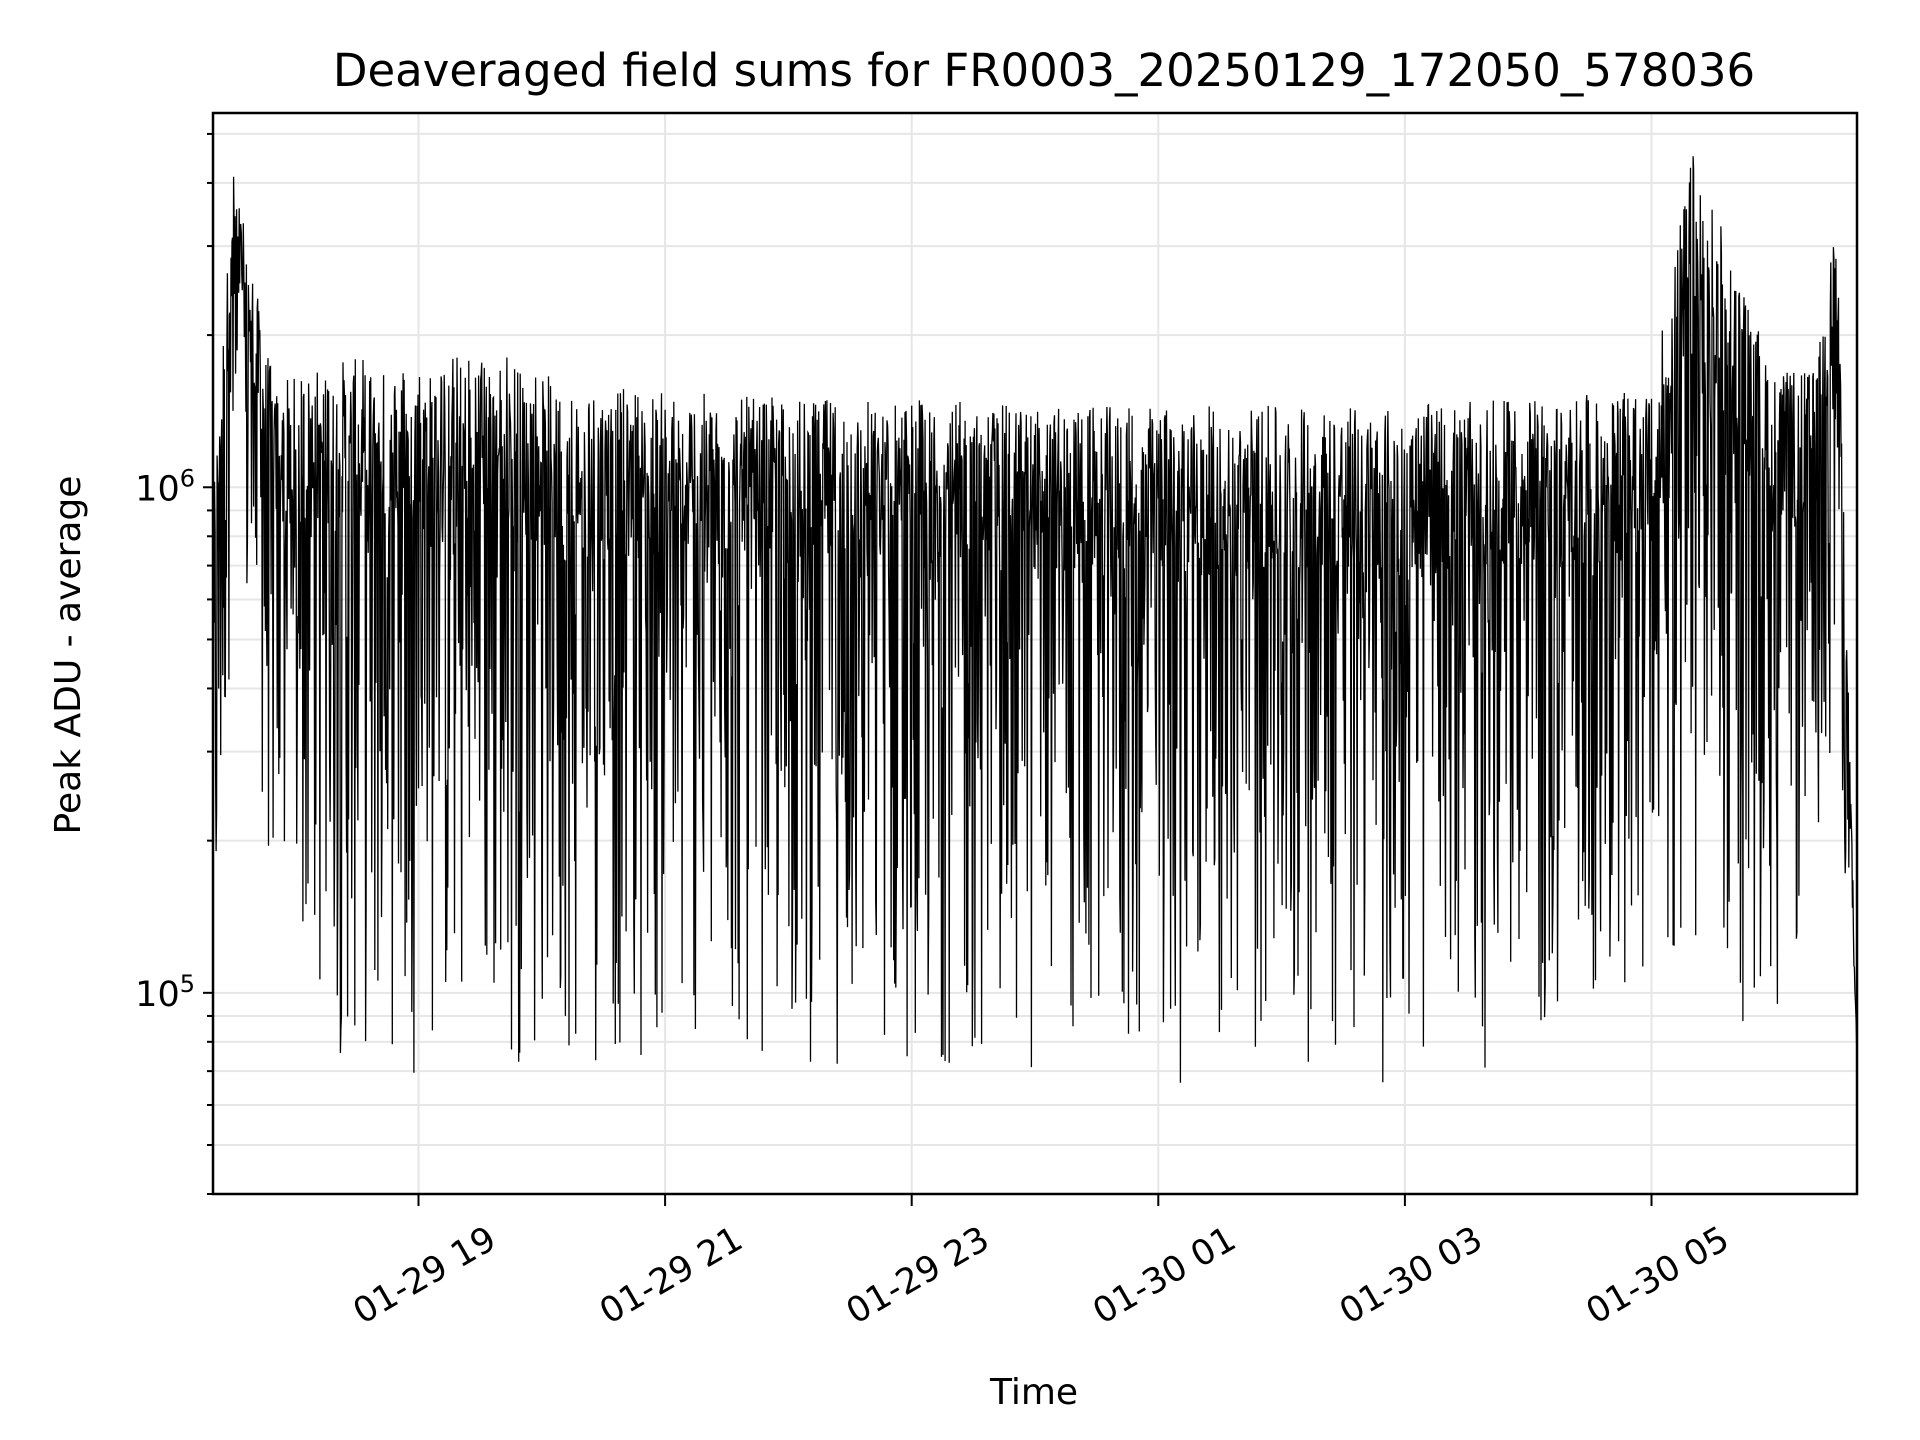 Image resolution: width=1920 pixels, height=1440 pixels. Describe the element at coordinates (165, 992) in the screenshot. I see `y-tick-label: 105` at that location.